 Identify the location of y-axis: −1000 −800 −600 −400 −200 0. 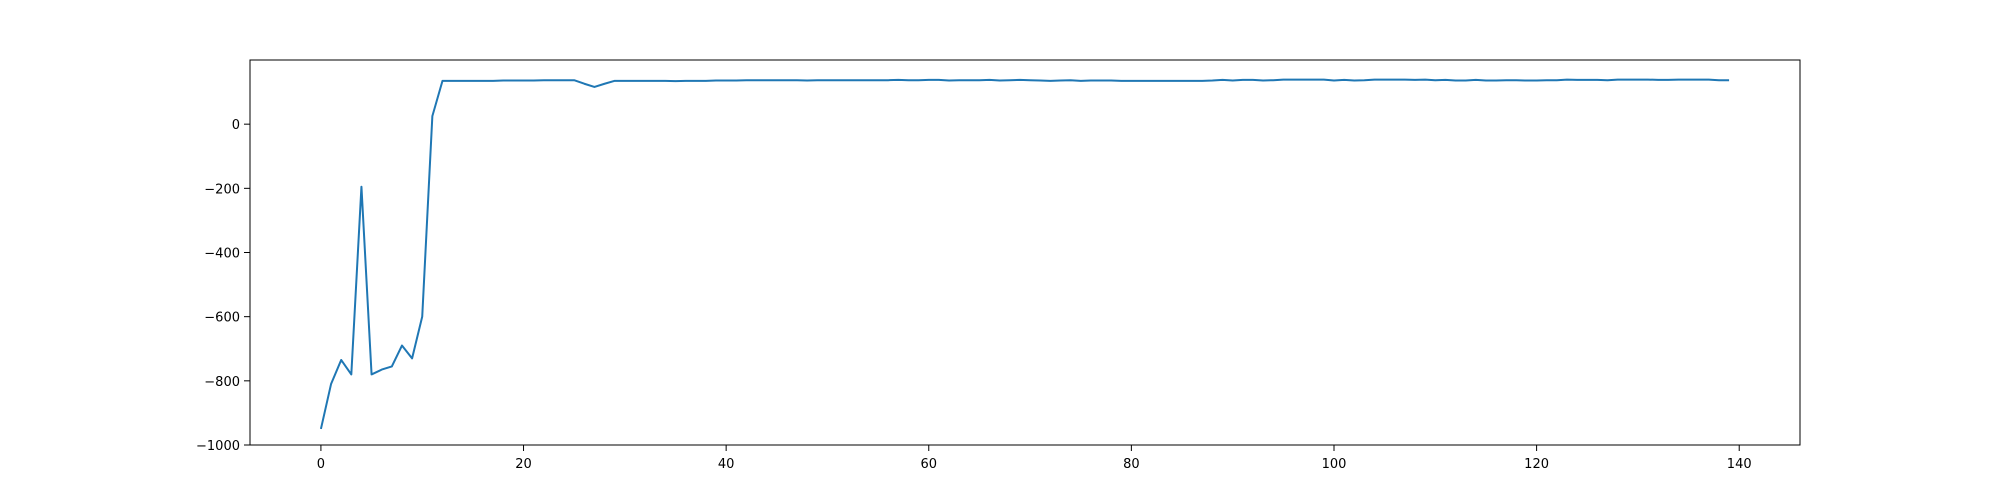
(223, 286).